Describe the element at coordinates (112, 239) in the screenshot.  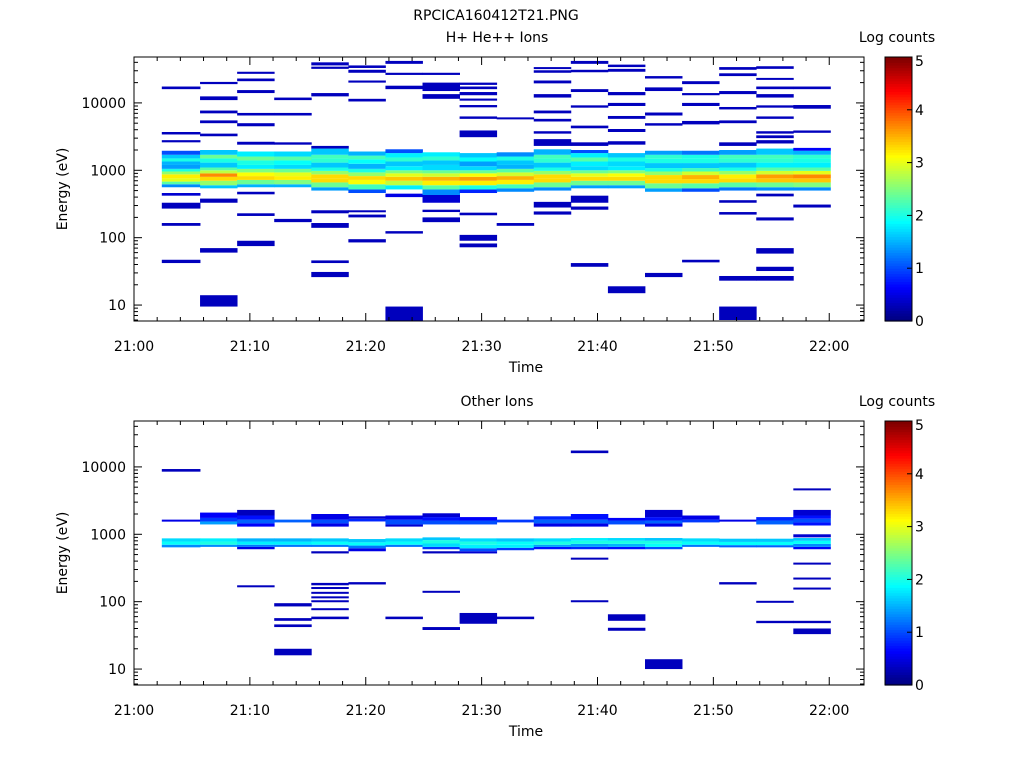
I see `y-tick-label: 100` at that location.